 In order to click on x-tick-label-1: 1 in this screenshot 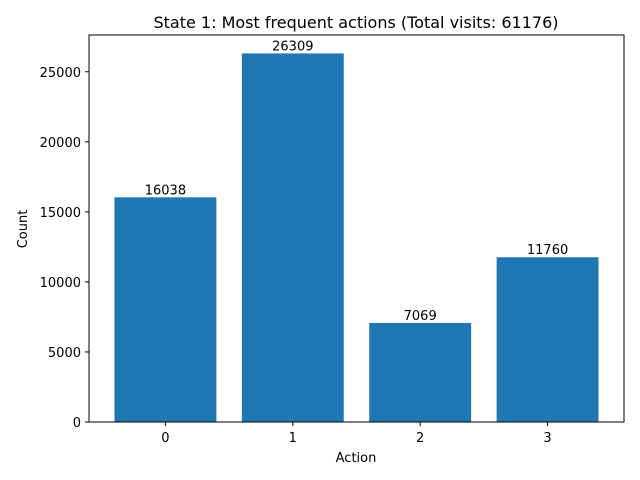, I will do `click(293, 438)`.